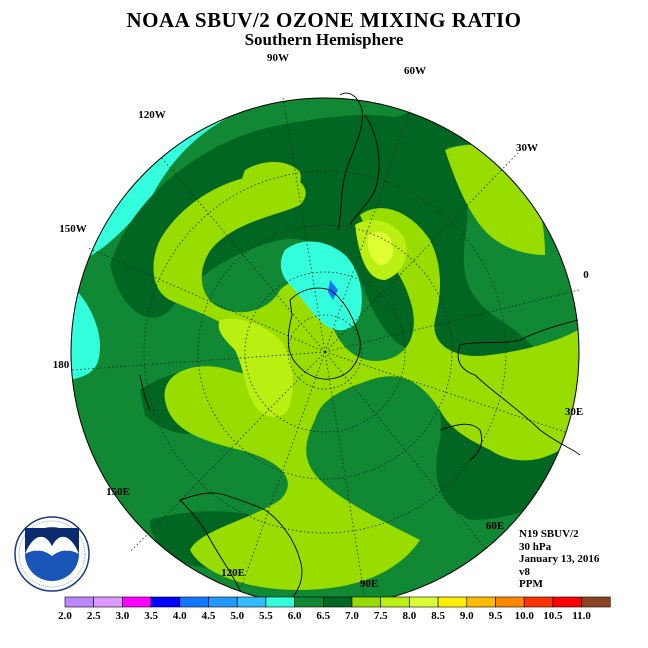 This screenshot has width=648, height=648. Describe the element at coordinates (321, 286) in the screenshot. I see `shade-5-5-core` at that location.